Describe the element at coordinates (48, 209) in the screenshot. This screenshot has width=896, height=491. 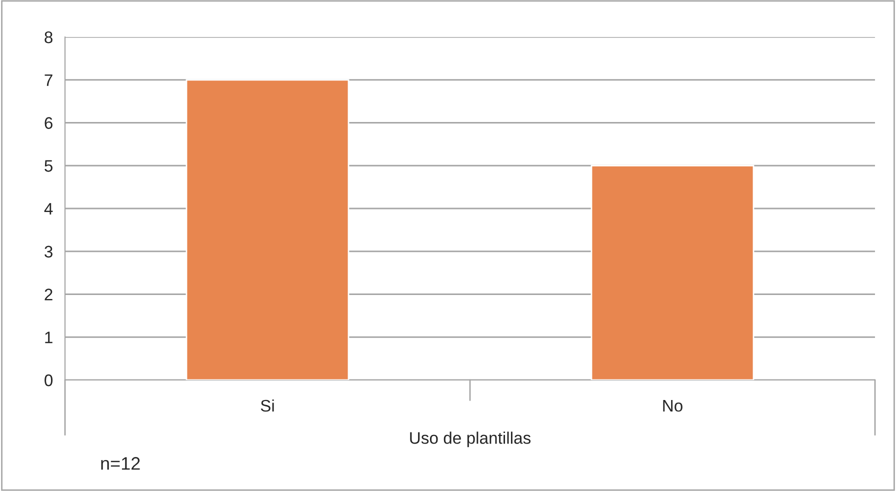
I see `y-tick-label: 4` at that location.